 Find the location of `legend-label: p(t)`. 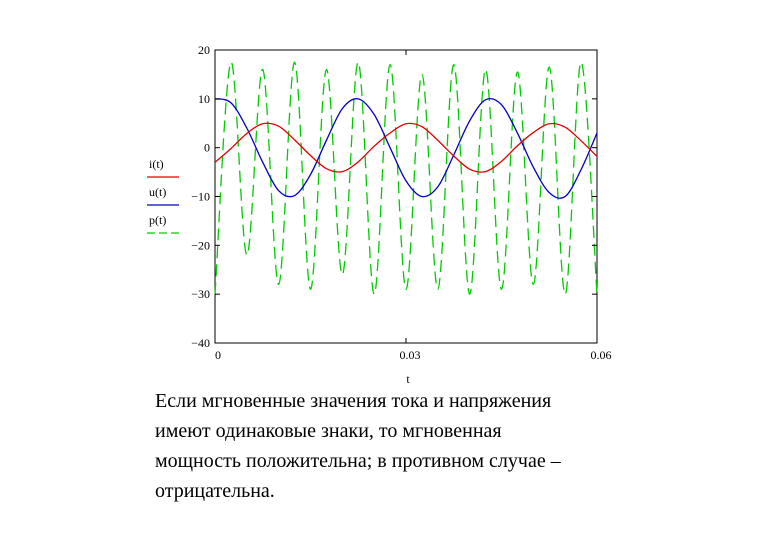

legend-label: p(t) is located at coordinates (157, 220).